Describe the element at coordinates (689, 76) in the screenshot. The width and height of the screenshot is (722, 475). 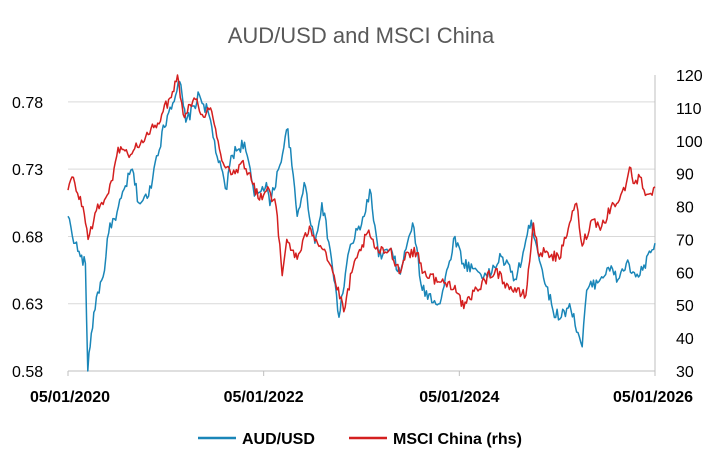
I see `y-right-tick-label: 120` at that location.